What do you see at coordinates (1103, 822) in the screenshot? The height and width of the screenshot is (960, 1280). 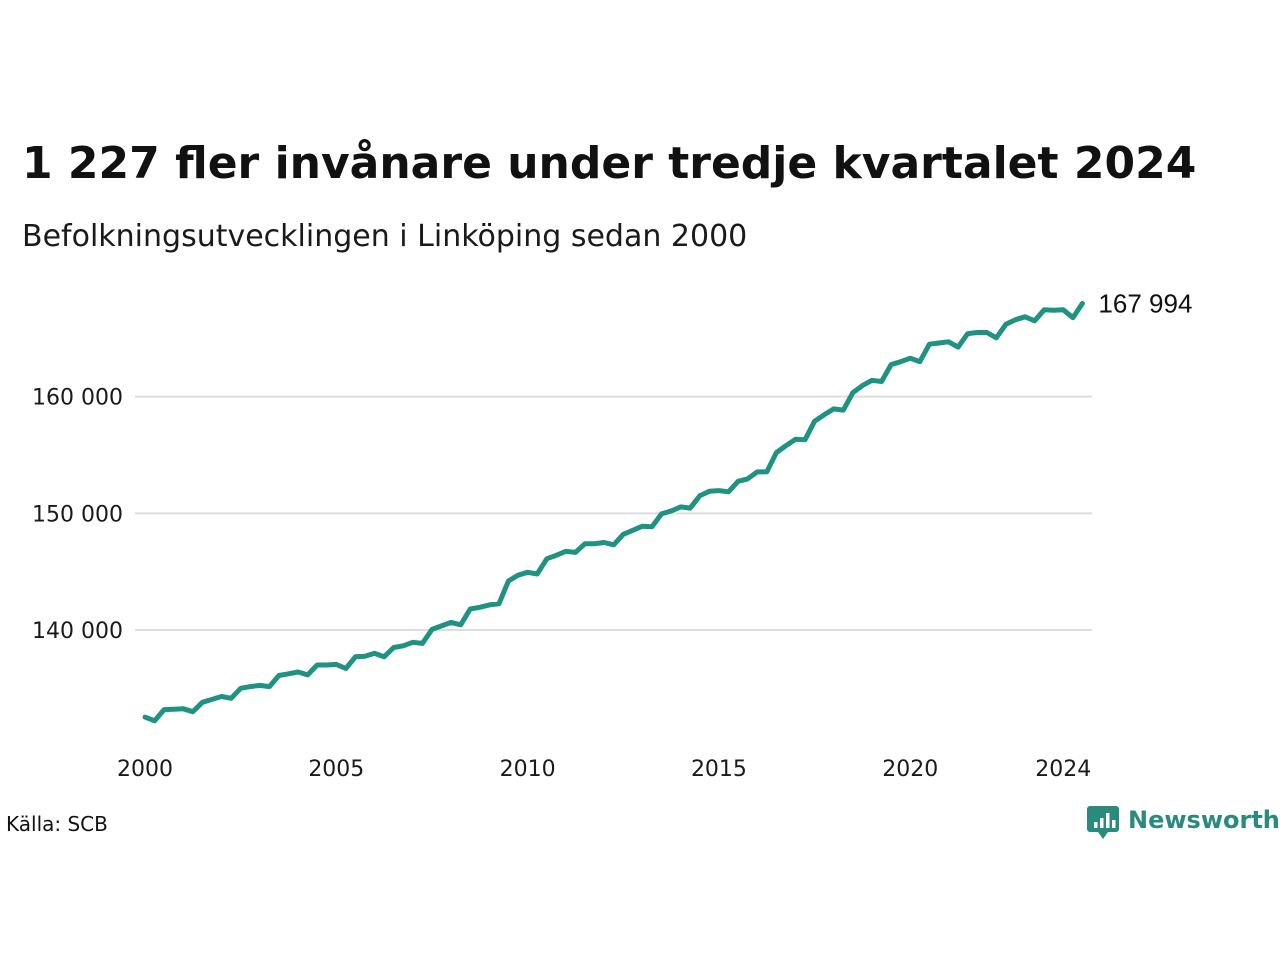 I see `newsworthy-logo-icon` at bounding box center [1103, 822].